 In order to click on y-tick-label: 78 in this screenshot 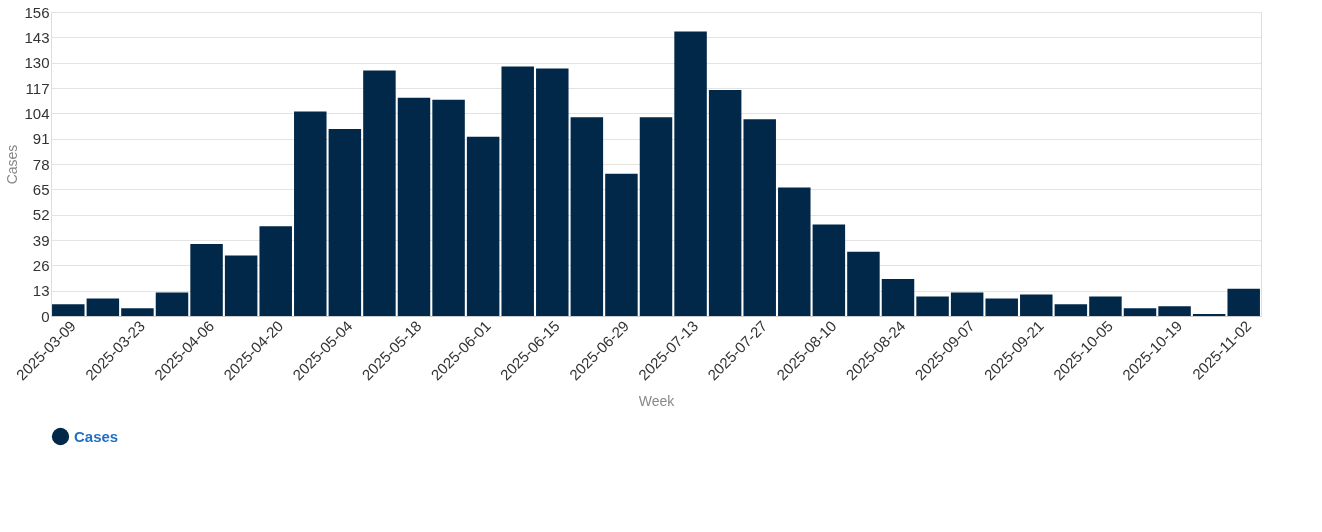, I will do `click(41, 164)`.